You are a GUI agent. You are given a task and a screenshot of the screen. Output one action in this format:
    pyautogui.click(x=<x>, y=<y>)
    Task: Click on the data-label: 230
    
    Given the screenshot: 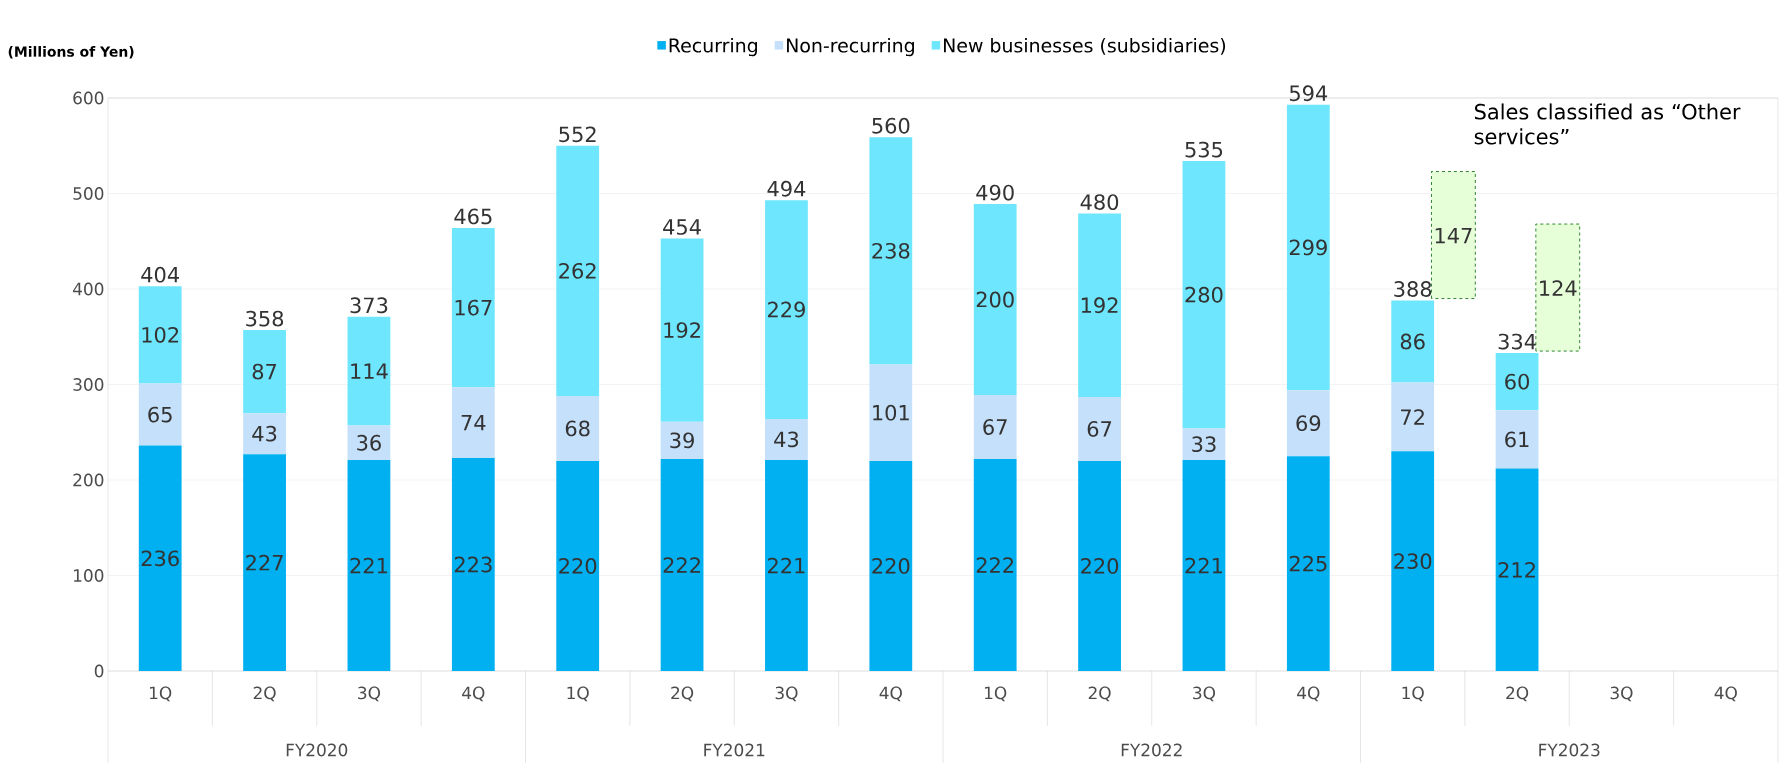 What is the action you would take?
    pyautogui.click(x=1413, y=561)
    